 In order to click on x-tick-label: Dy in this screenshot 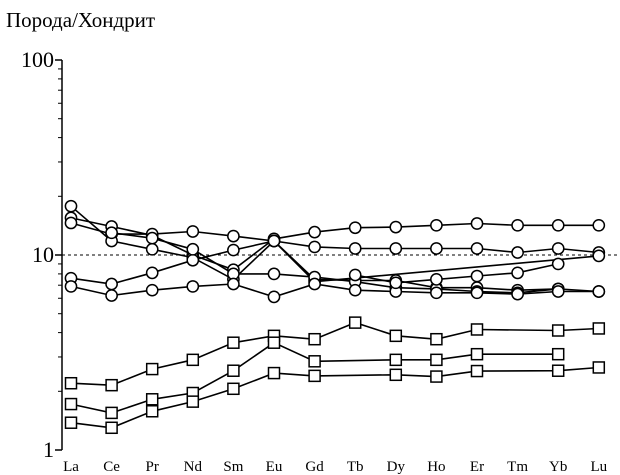, I will do `click(396, 467)`.